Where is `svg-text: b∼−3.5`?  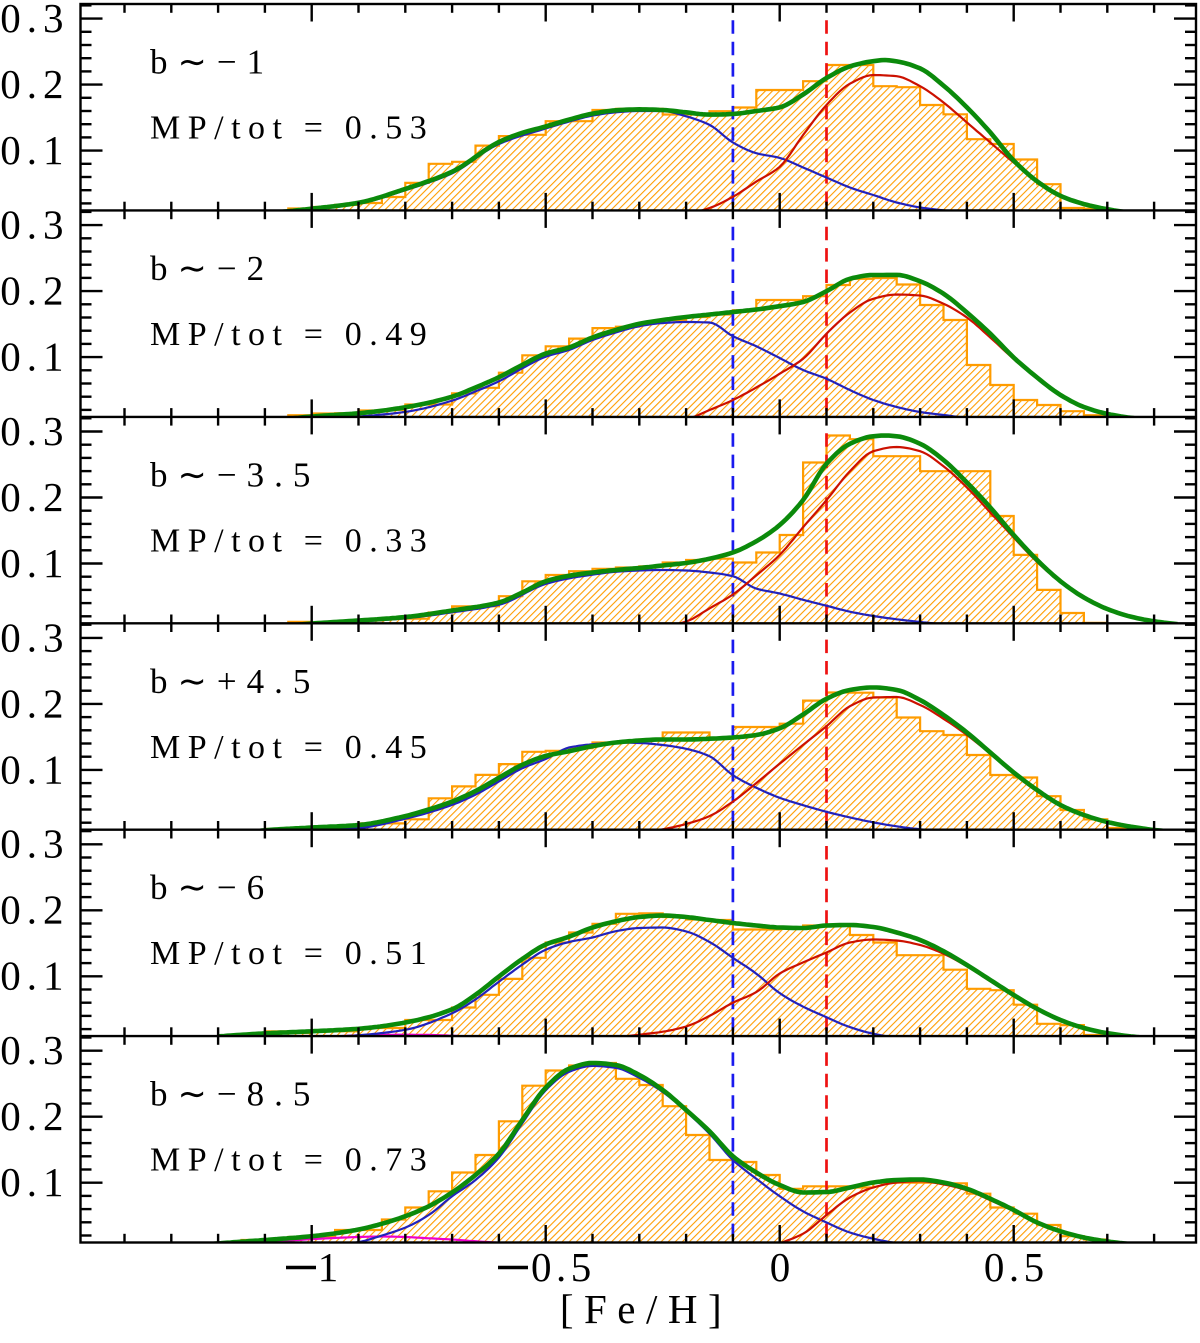
svg-text: b∼−3.5 is located at coordinates (235, 474).